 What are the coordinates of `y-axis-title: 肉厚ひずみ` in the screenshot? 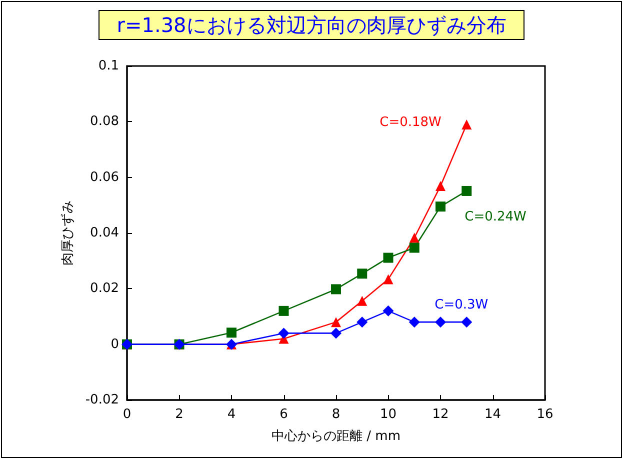 It's located at (68, 233).